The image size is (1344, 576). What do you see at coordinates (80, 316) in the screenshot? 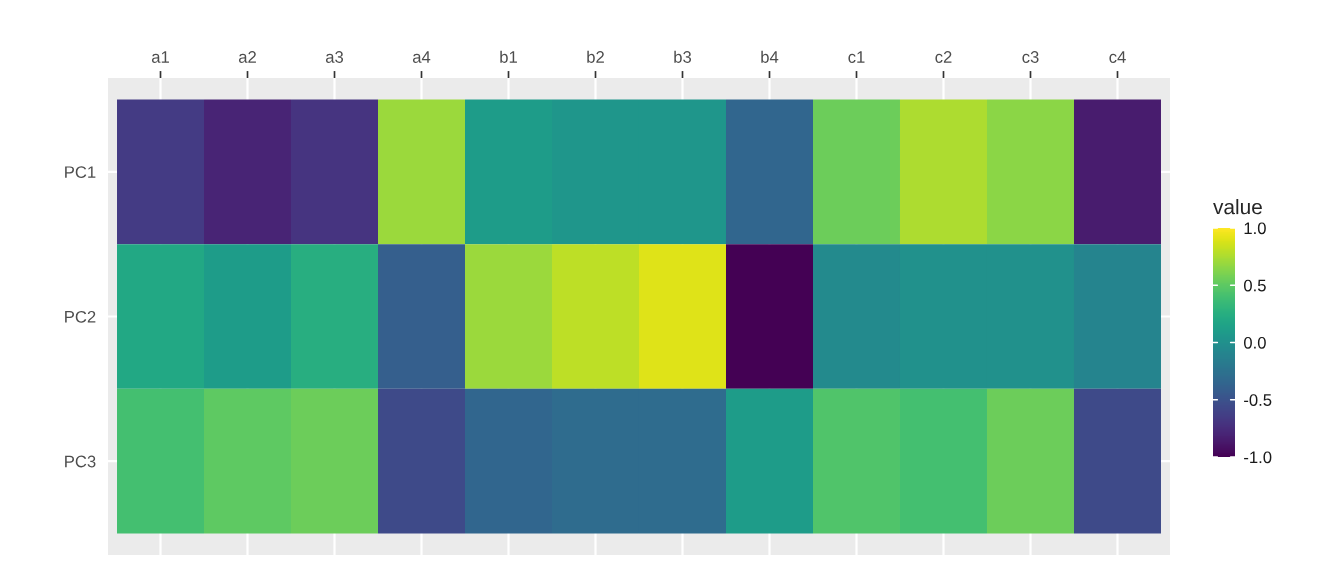
I see `y-tick-label: PC2` at bounding box center [80, 316].